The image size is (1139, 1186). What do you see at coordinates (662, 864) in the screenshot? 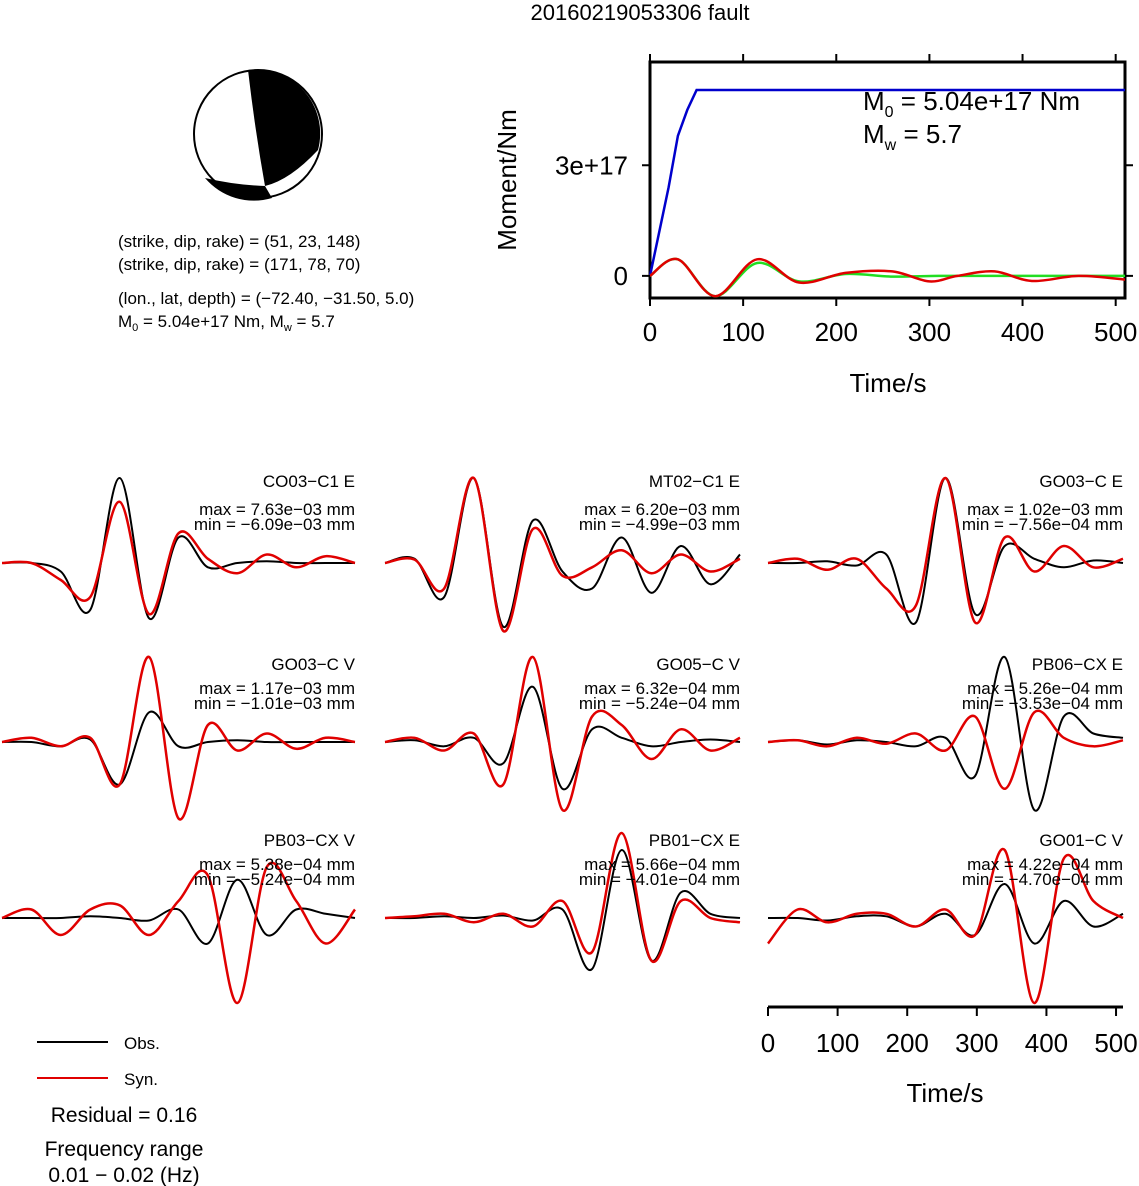
I see `max-label: max = 5.66e−04 mm` at bounding box center [662, 864].